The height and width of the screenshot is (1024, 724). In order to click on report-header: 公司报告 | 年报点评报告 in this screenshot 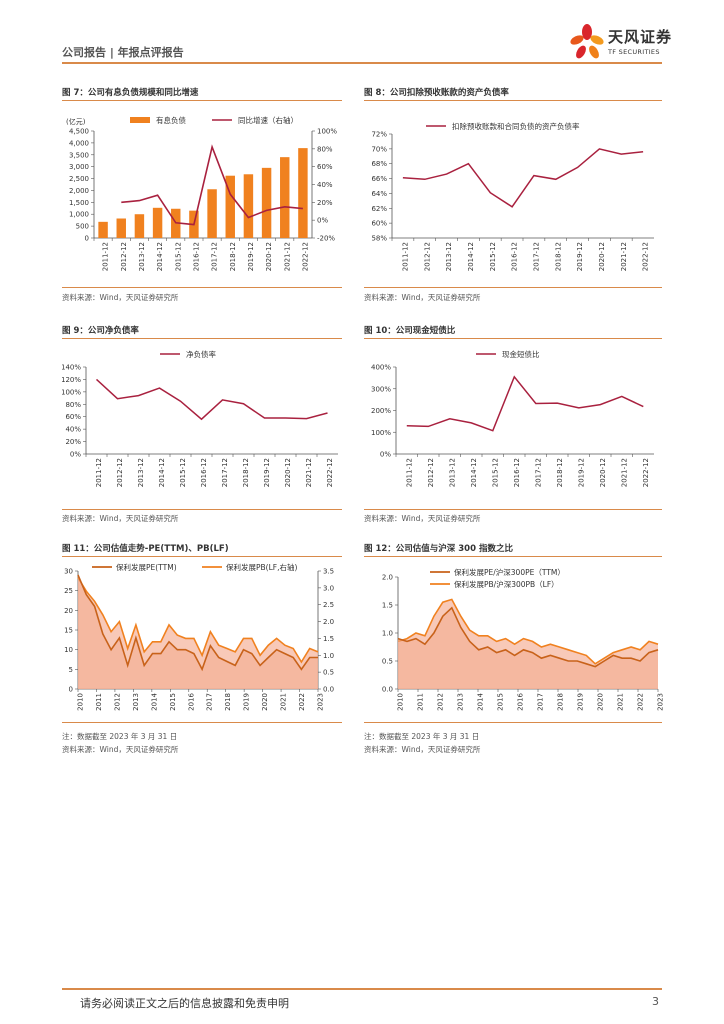, I will do `click(123, 52)`.